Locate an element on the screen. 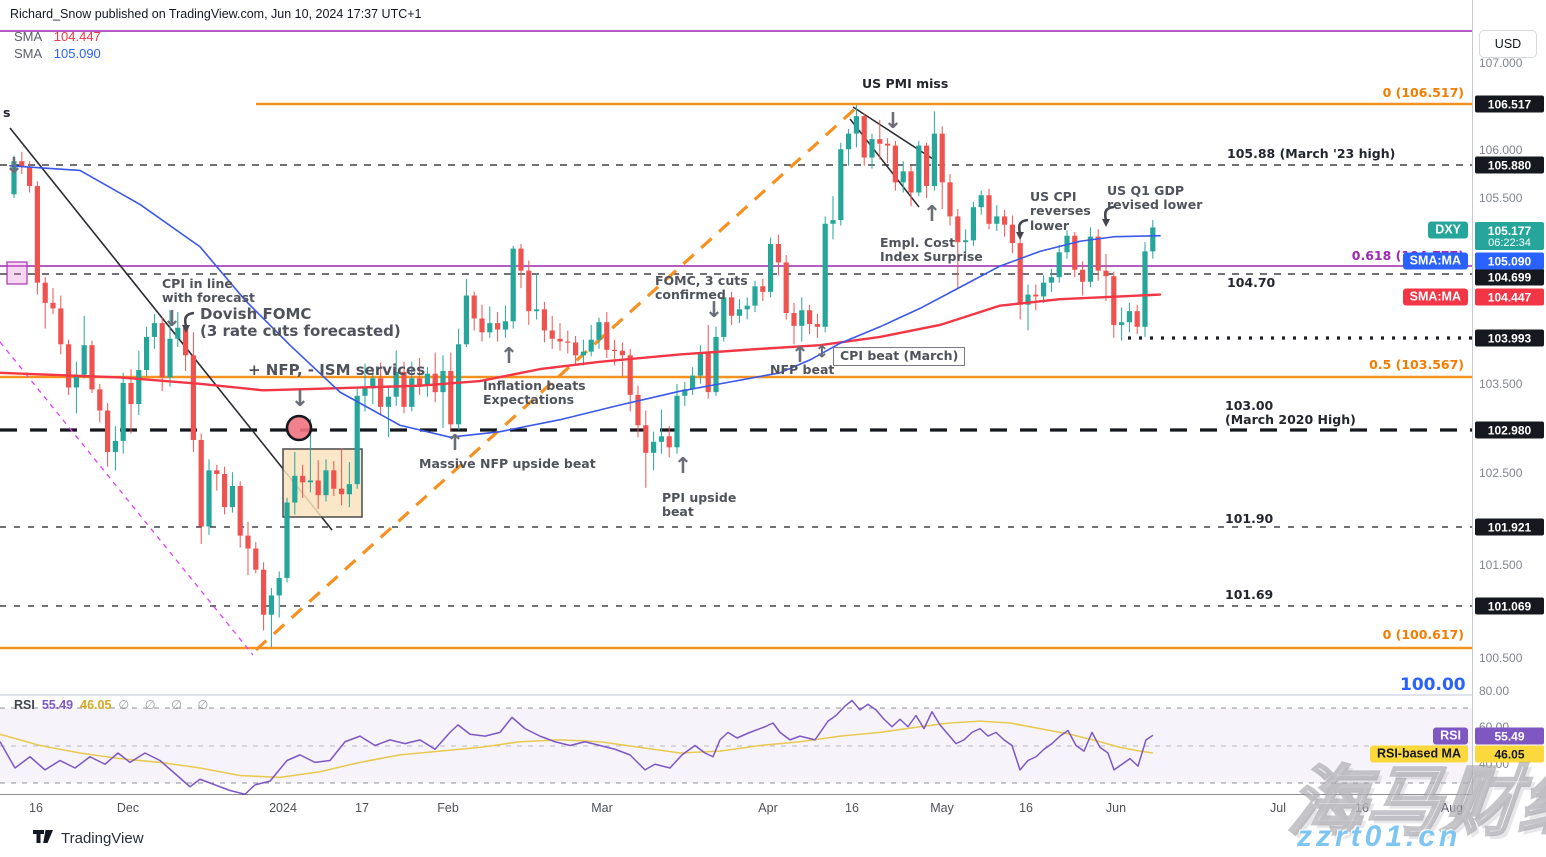 This screenshot has width=1546, height=857. anno-level-10190: 101.90 is located at coordinates (1249, 518).